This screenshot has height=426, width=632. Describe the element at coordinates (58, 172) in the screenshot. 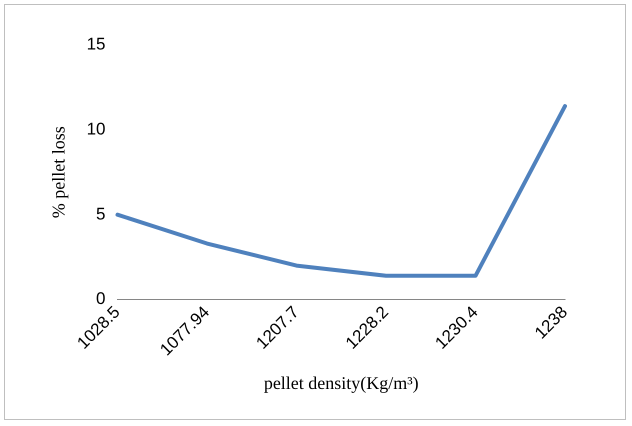

I see `y-axis-title: % pellet loss` at that location.